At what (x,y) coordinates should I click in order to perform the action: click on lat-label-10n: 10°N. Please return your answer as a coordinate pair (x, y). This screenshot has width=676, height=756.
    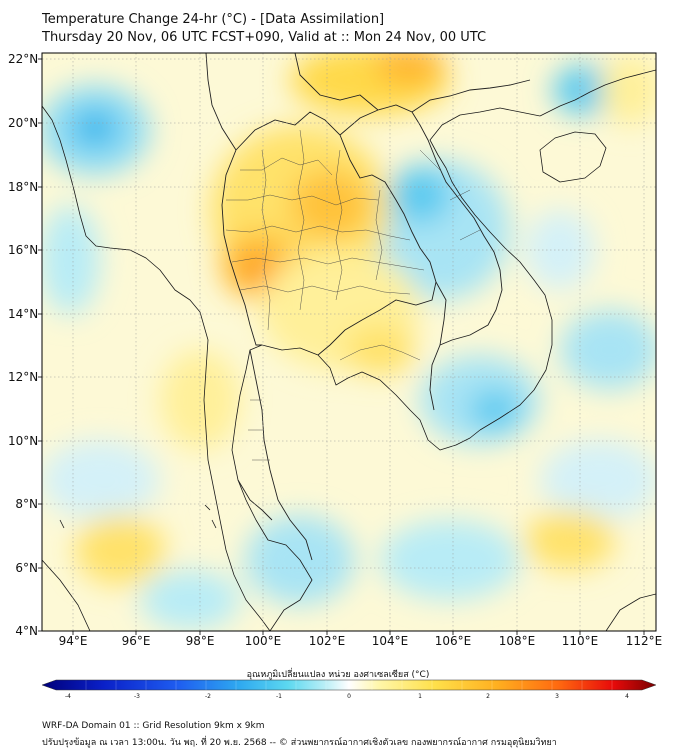
    Looking at the image, I should click on (23, 441).